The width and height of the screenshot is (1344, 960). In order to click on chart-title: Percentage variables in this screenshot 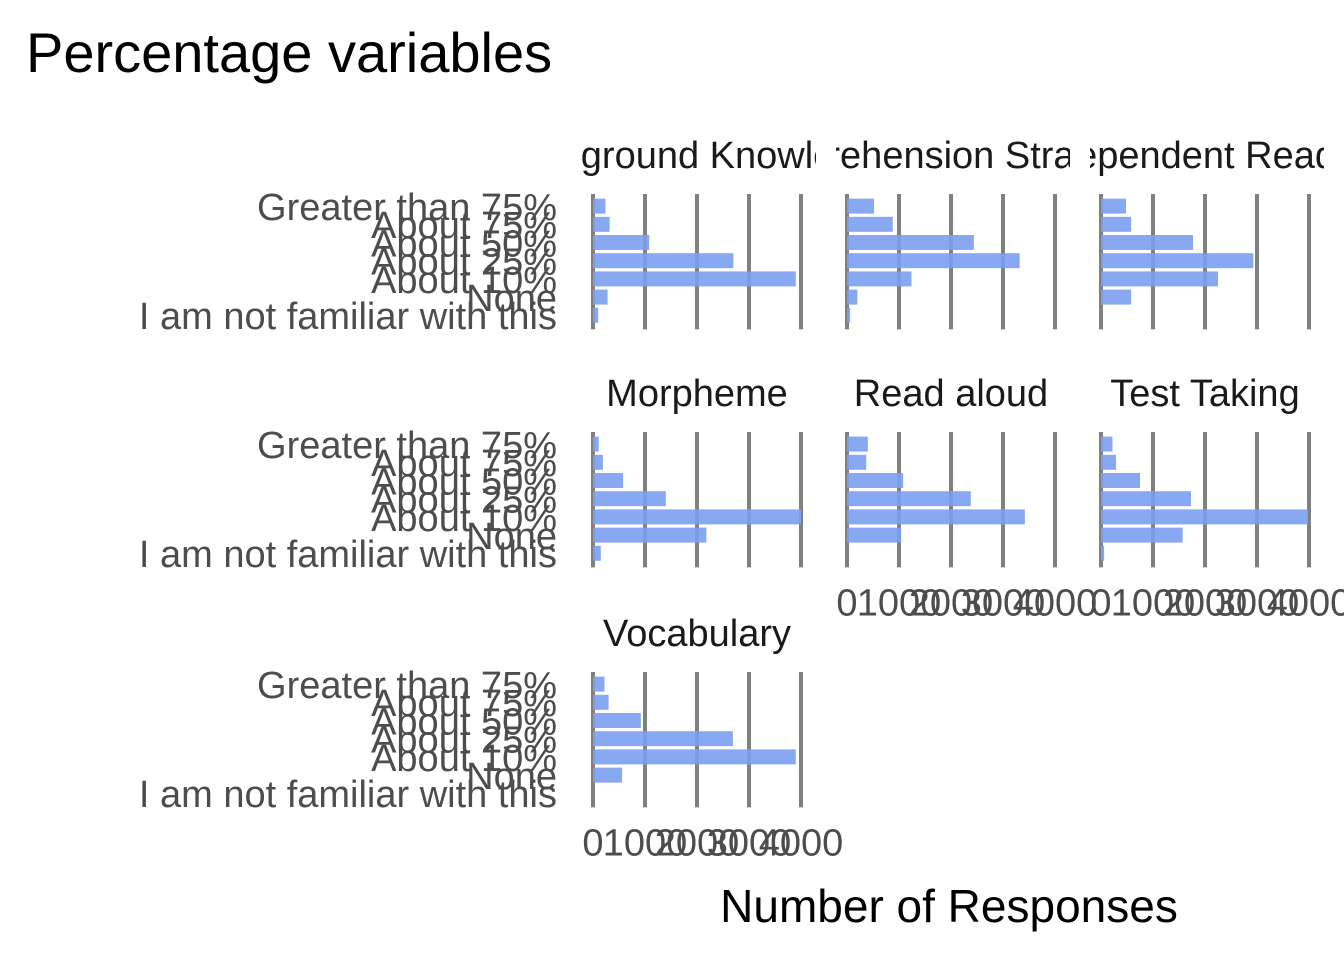, I will do `click(289, 52)`.